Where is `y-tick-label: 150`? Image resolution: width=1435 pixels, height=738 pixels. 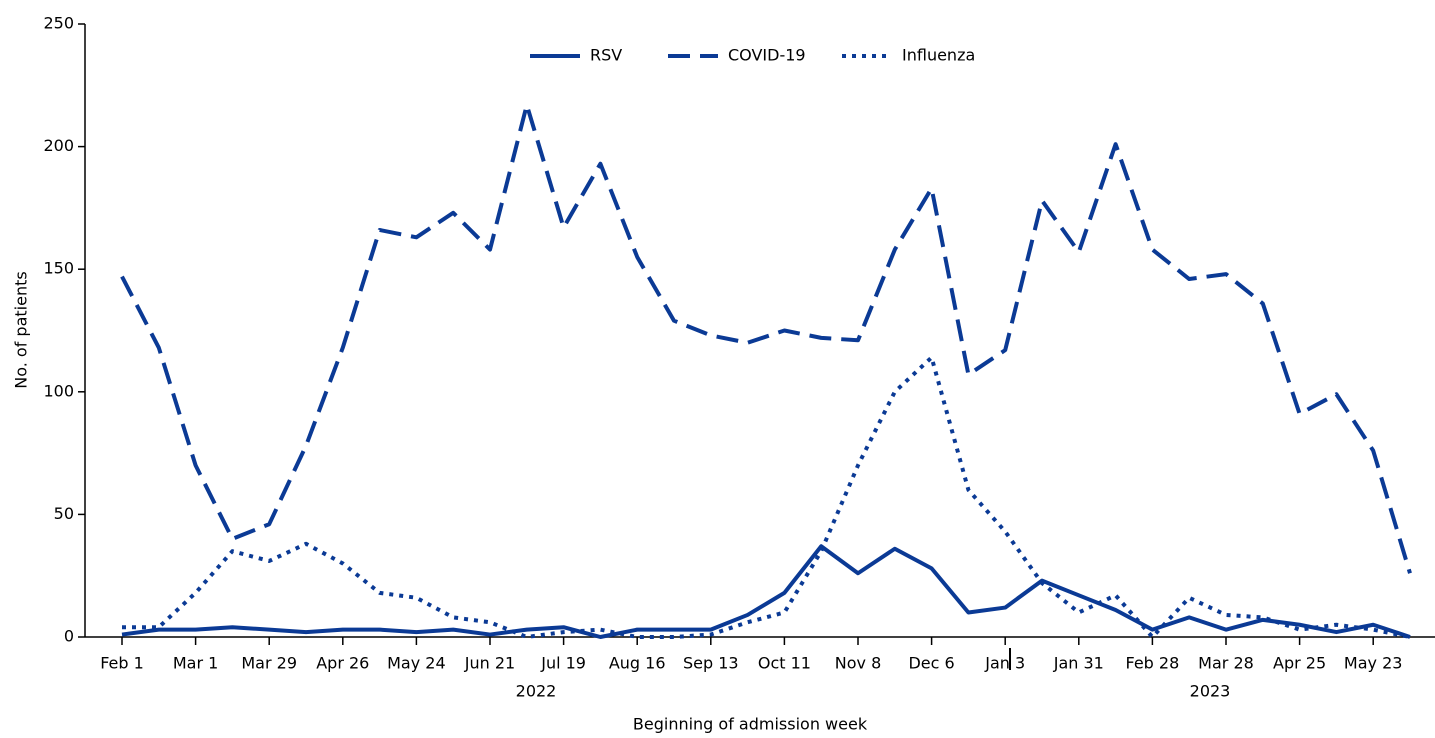
y-tick-label: 150 is located at coordinates (58, 268).